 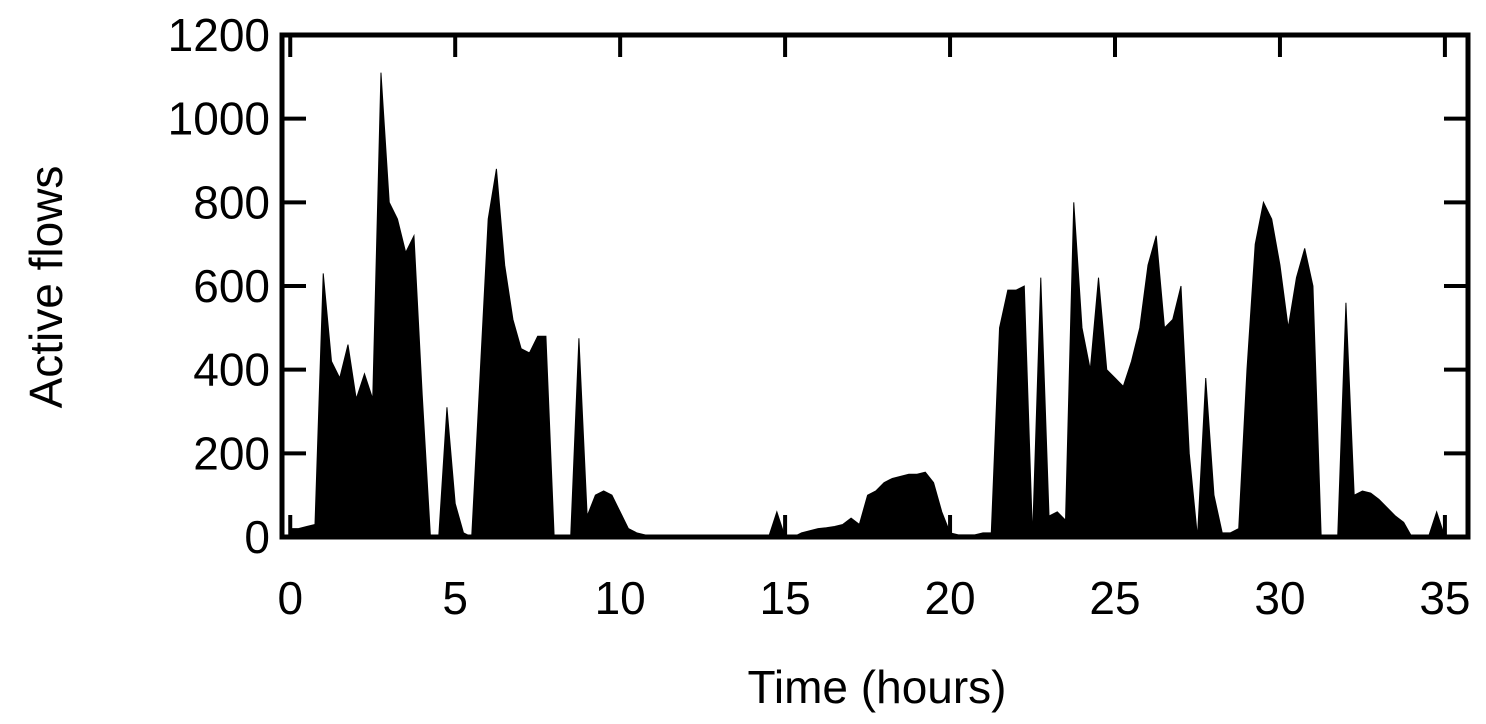 I want to click on x-tick-label: 25, so click(x=1114, y=598).